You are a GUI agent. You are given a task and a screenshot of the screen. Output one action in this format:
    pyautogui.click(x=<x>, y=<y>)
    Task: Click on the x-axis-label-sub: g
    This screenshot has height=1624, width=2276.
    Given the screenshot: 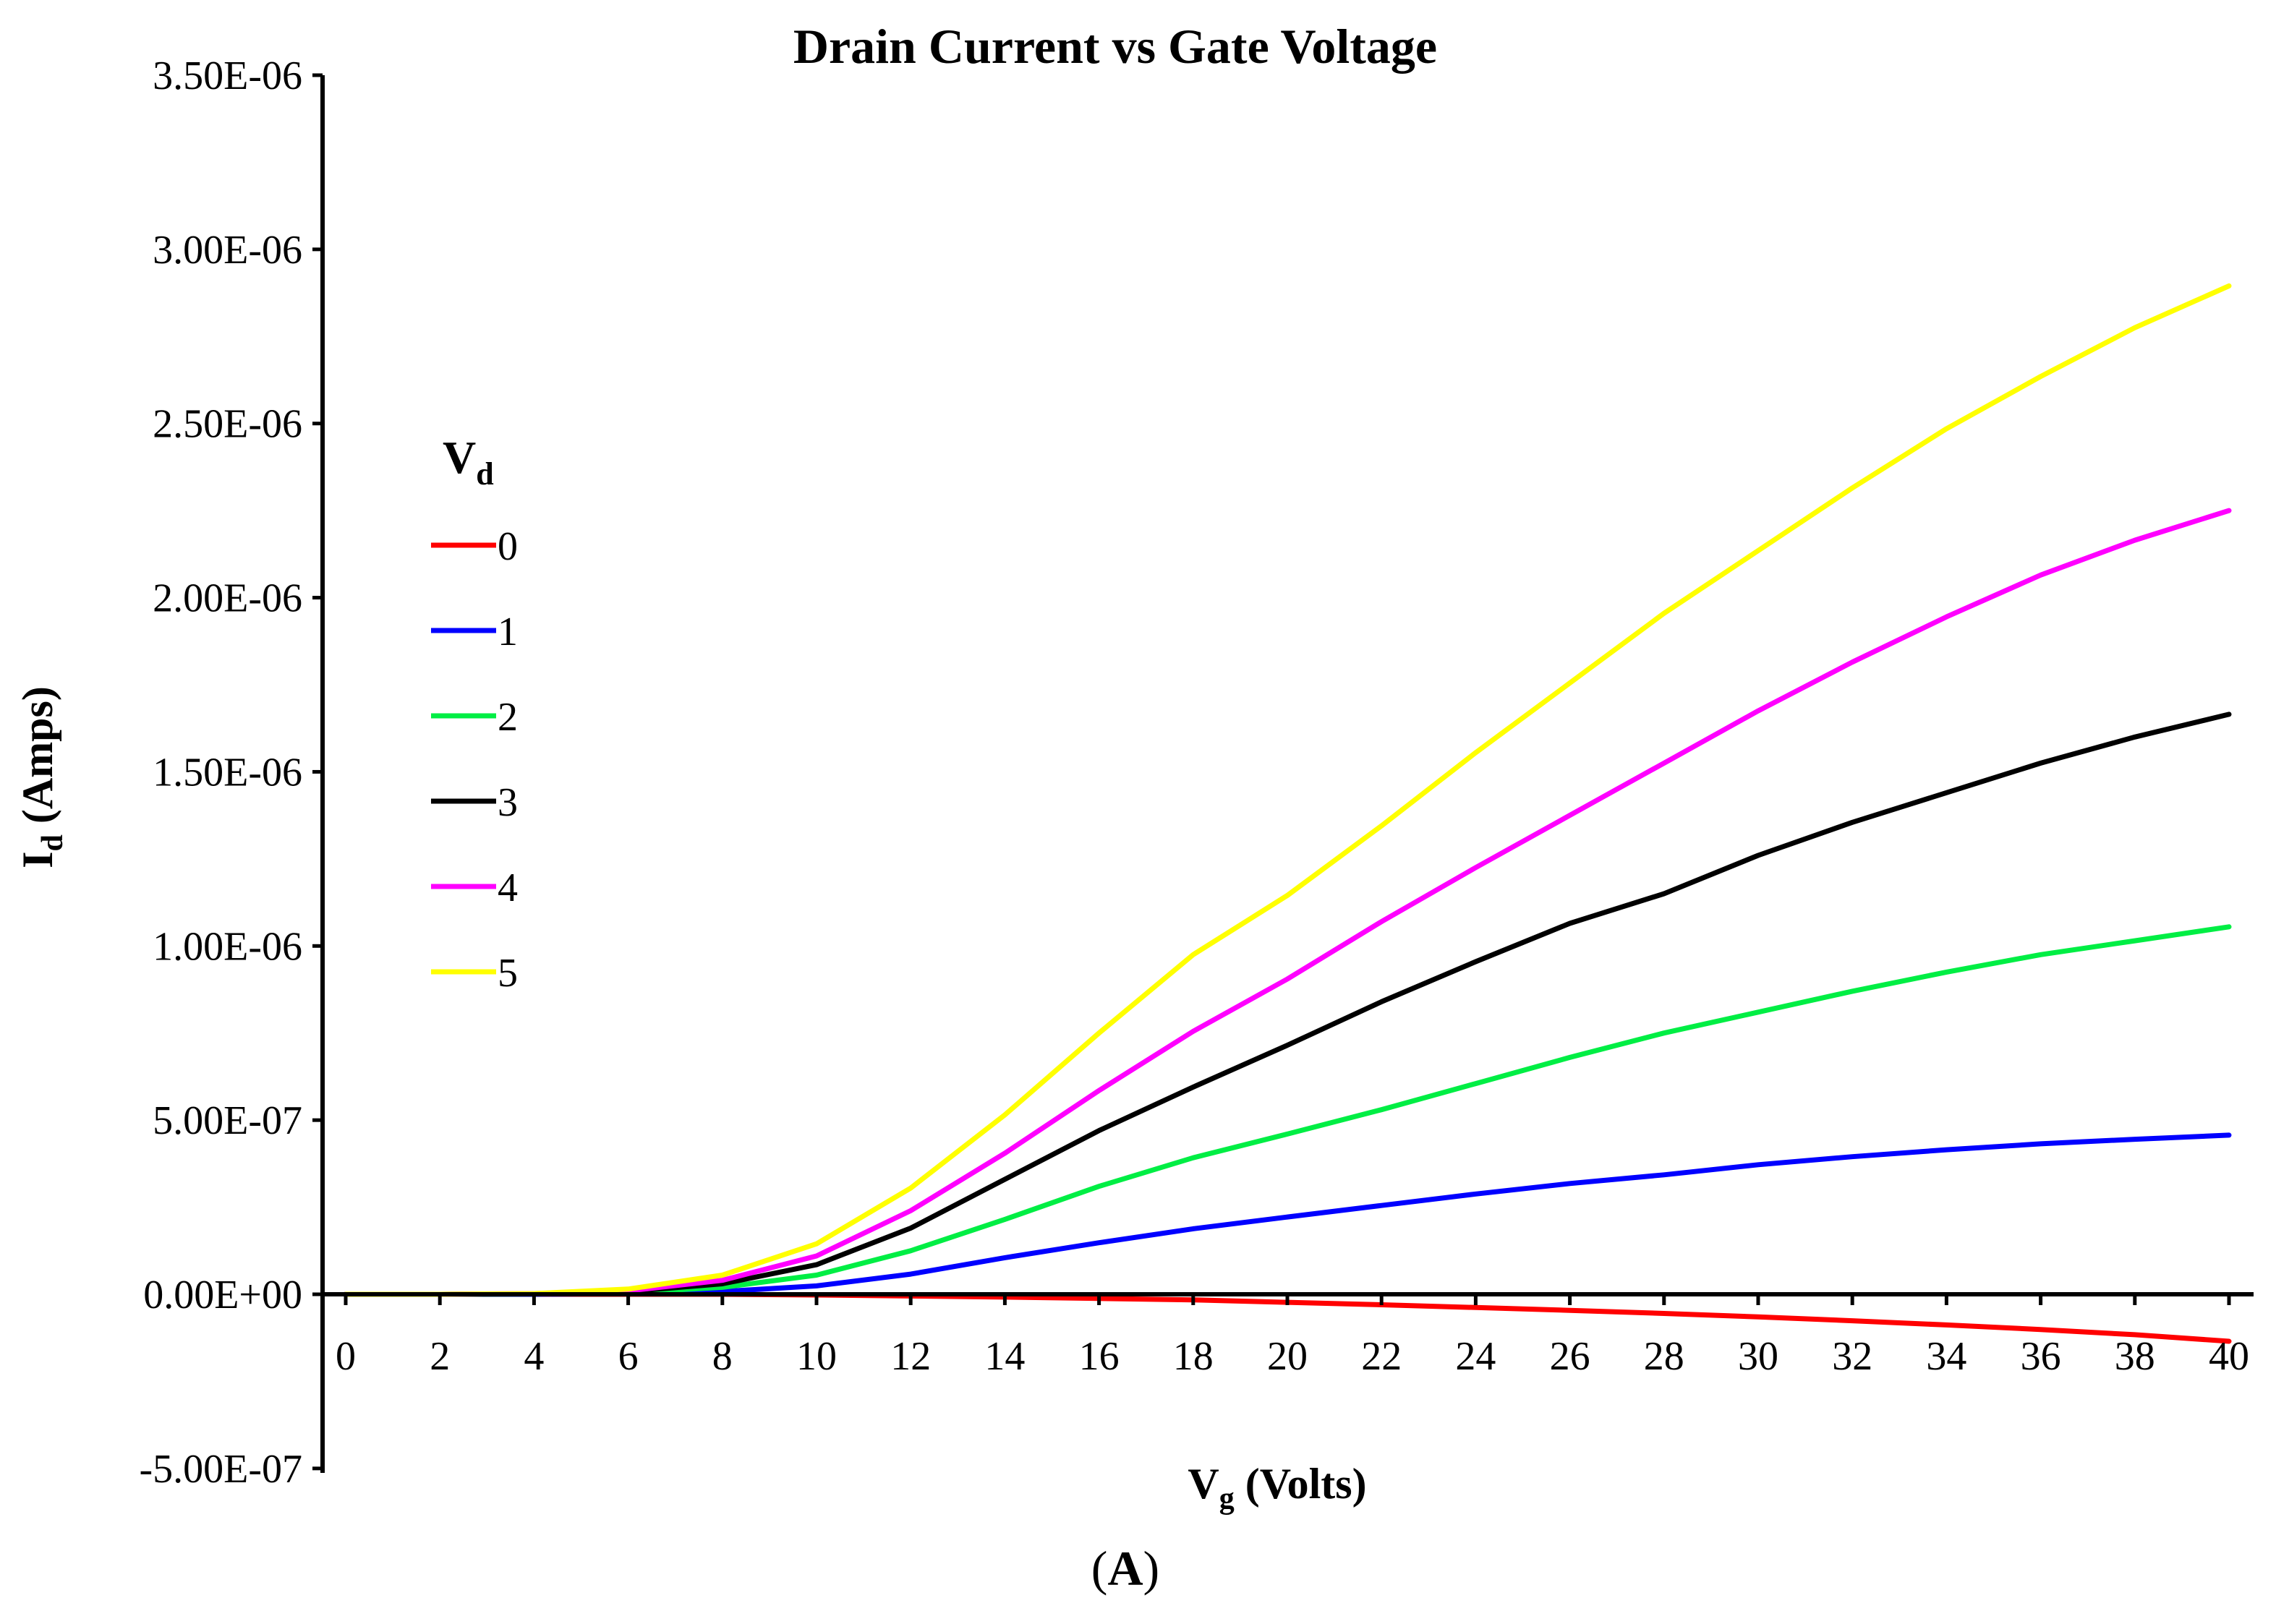 What is the action you would take?
    pyautogui.click(x=1227, y=1499)
    